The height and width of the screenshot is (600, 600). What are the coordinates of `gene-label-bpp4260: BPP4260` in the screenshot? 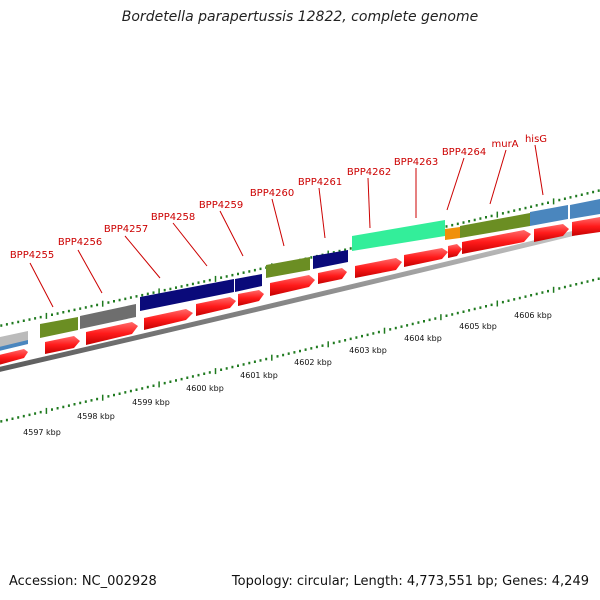 It's located at (272, 193).